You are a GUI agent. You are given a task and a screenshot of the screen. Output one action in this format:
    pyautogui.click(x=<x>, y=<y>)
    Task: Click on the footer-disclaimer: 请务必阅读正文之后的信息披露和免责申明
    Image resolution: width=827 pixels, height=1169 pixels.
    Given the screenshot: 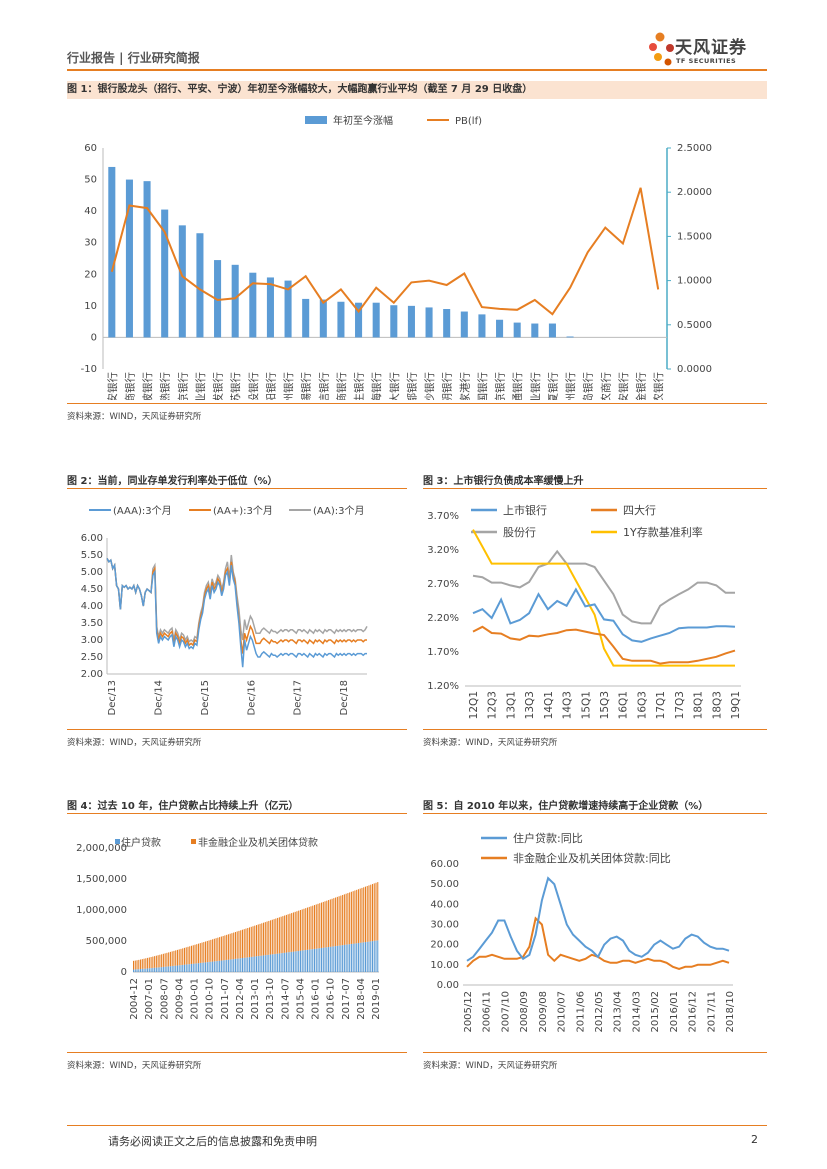 What is the action you would take?
    pyautogui.click(x=212, y=1141)
    